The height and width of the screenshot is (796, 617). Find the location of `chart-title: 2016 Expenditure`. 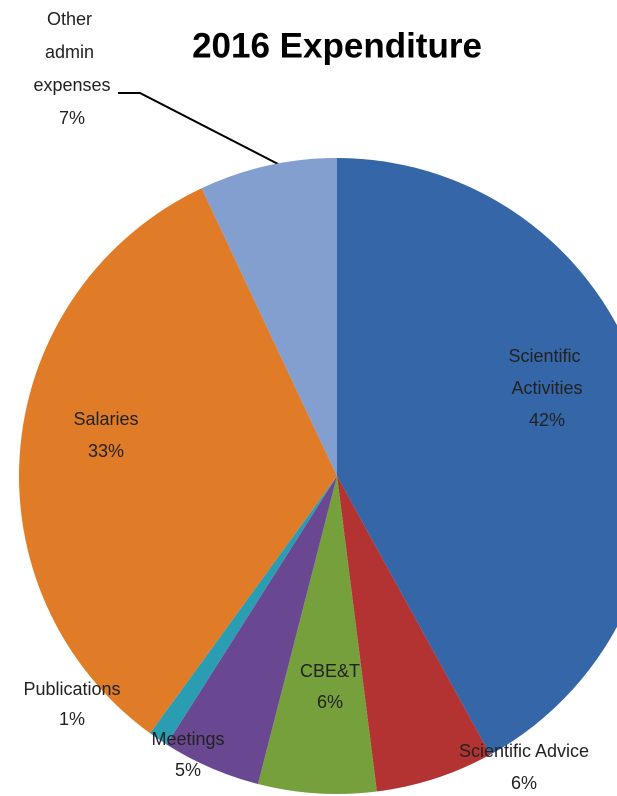

chart-title: 2016 Expenditure is located at coordinates (337, 45).